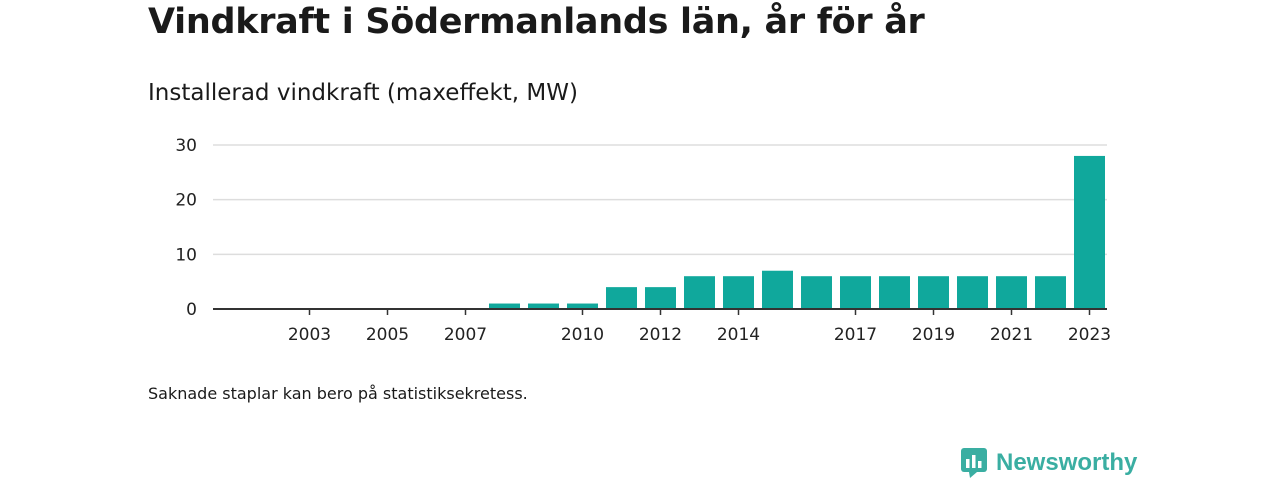 The height and width of the screenshot is (480, 1280). I want to click on x-tick-label: 2005, so click(387, 335).